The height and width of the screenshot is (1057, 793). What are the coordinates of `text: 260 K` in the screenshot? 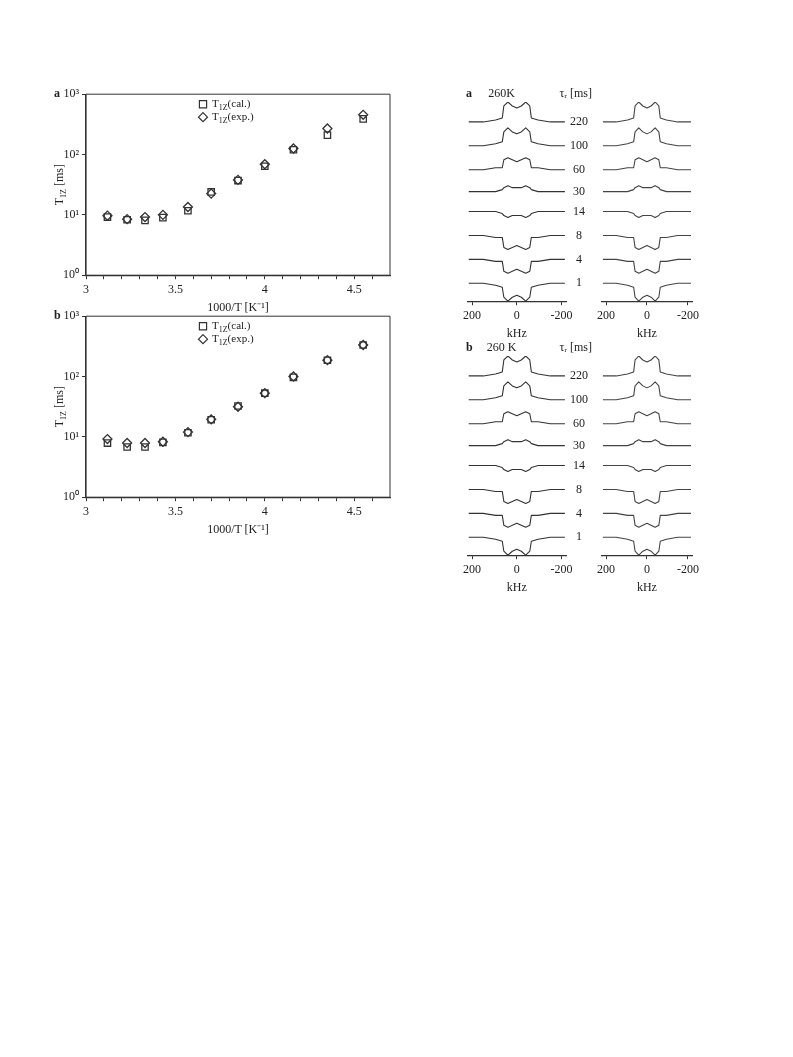 It's located at (501, 347).